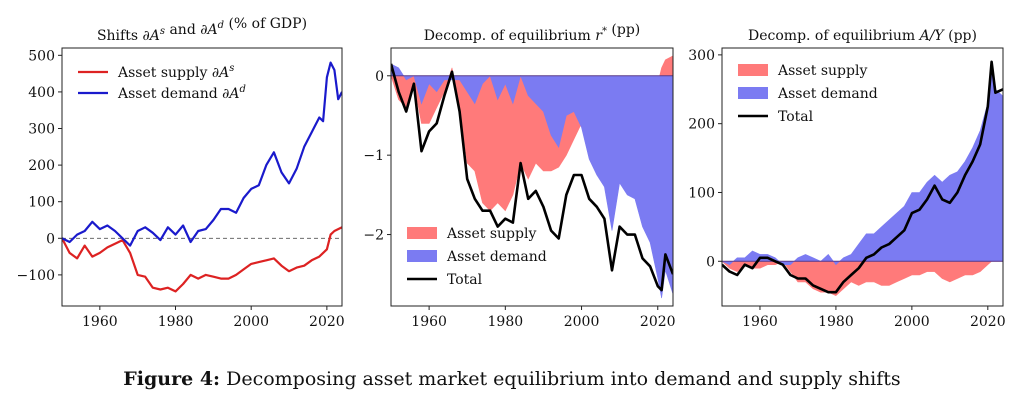 The height and width of the screenshot is (415, 1024). What do you see at coordinates (862, 275) in the screenshot?
I see `area-asset-supply` at bounding box center [862, 275].